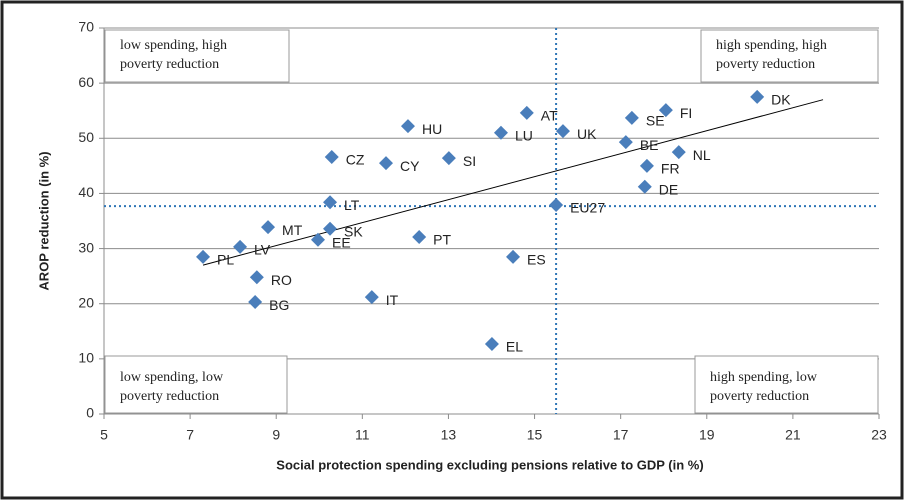  What do you see at coordinates (86, 137) in the screenshot?
I see `y-tick-label: 50` at bounding box center [86, 137].